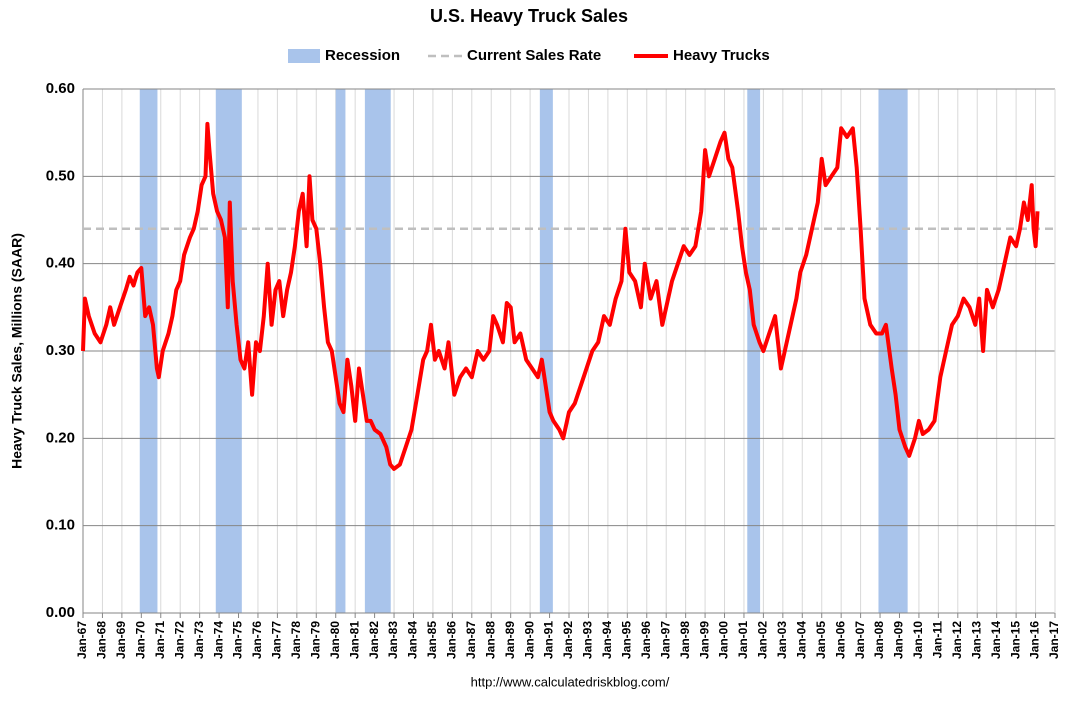  What do you see at coordinates (160, 640) in the screenshot?
I see `x-tick-label: Jan-71` at bounding box center [160, 640].